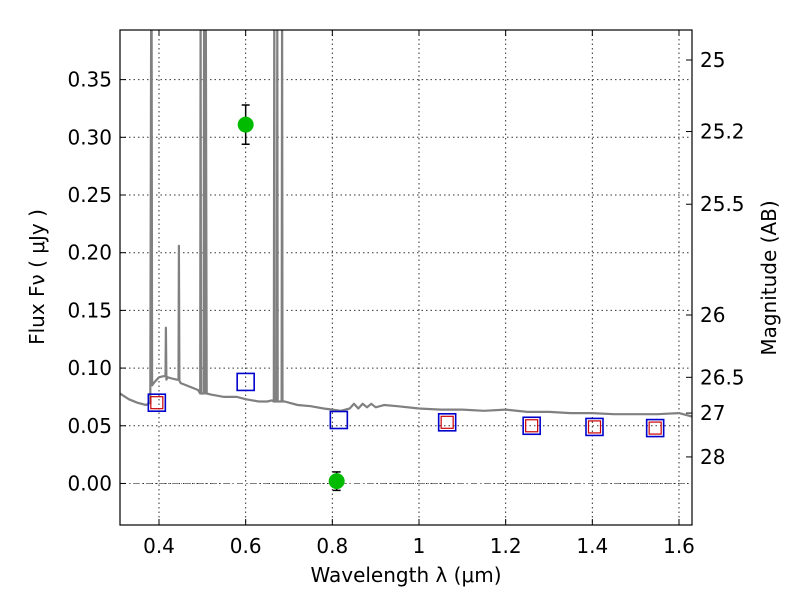 The width and height of the screenshot is (800, 600). What do you see at coordinates (89, 368) in the screenshot?
I see `y-tick-label: 0.10` at bounding box center [89, 368].